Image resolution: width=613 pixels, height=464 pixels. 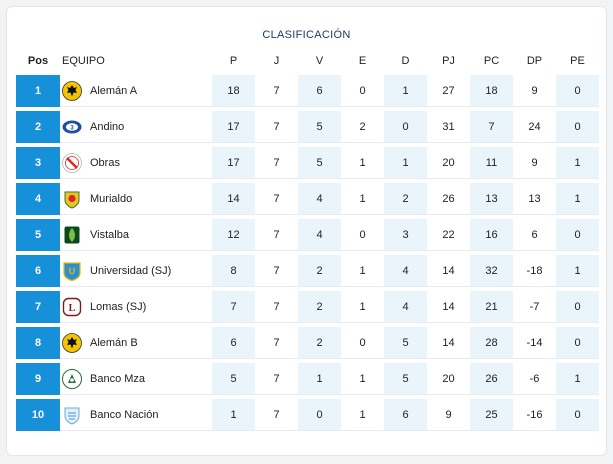 I want to click on team-name: Vistalba, so click(x=109, y=234).